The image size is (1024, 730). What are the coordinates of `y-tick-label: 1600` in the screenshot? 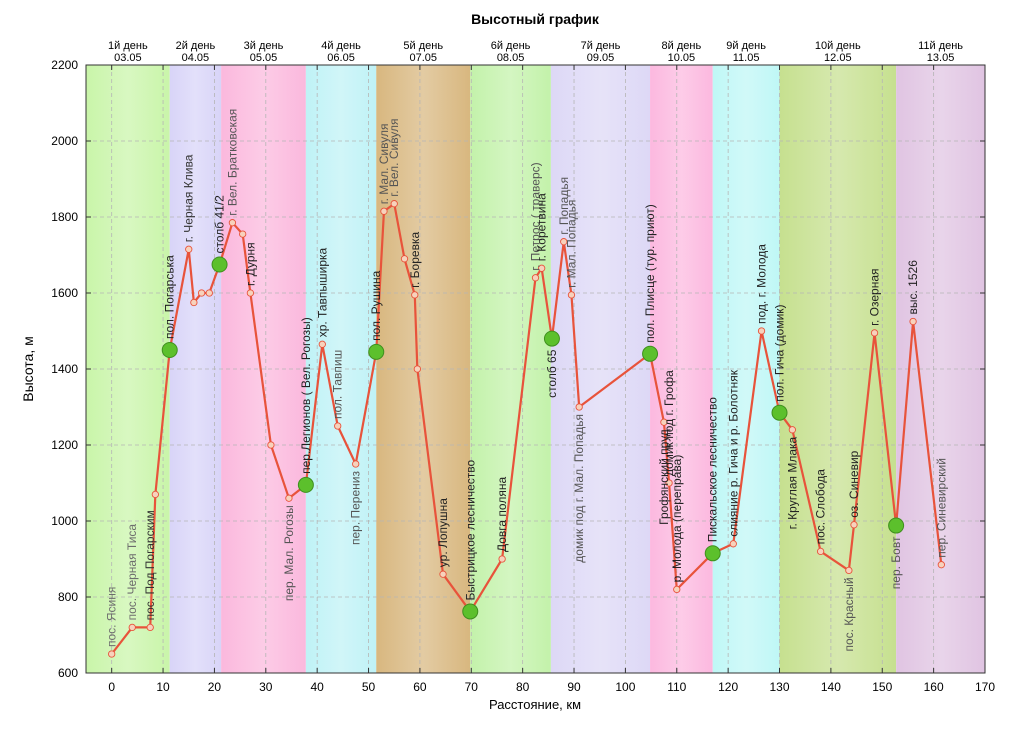 It's located at (64, 293).